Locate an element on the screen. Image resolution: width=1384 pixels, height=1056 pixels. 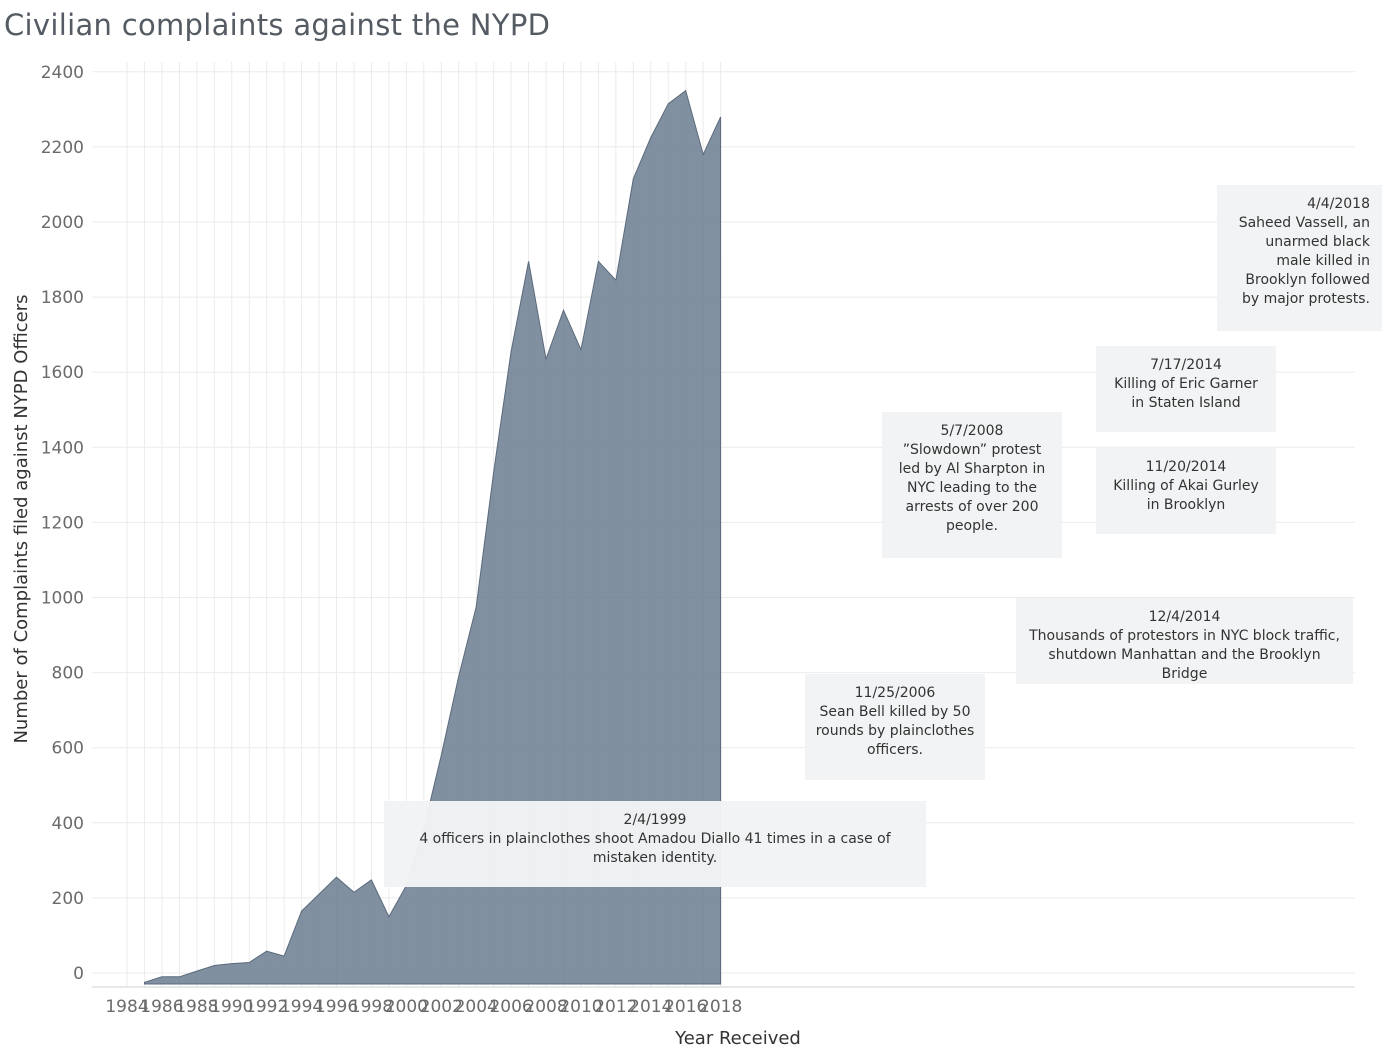
chart-title: Civilian complaints against the NYPD is located at coordinates (277, 25).